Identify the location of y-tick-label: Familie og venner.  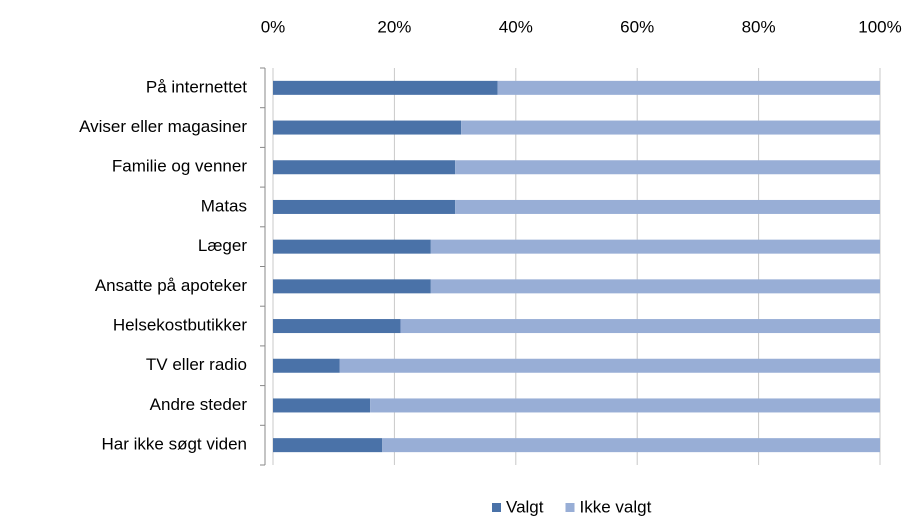
(179, 166).